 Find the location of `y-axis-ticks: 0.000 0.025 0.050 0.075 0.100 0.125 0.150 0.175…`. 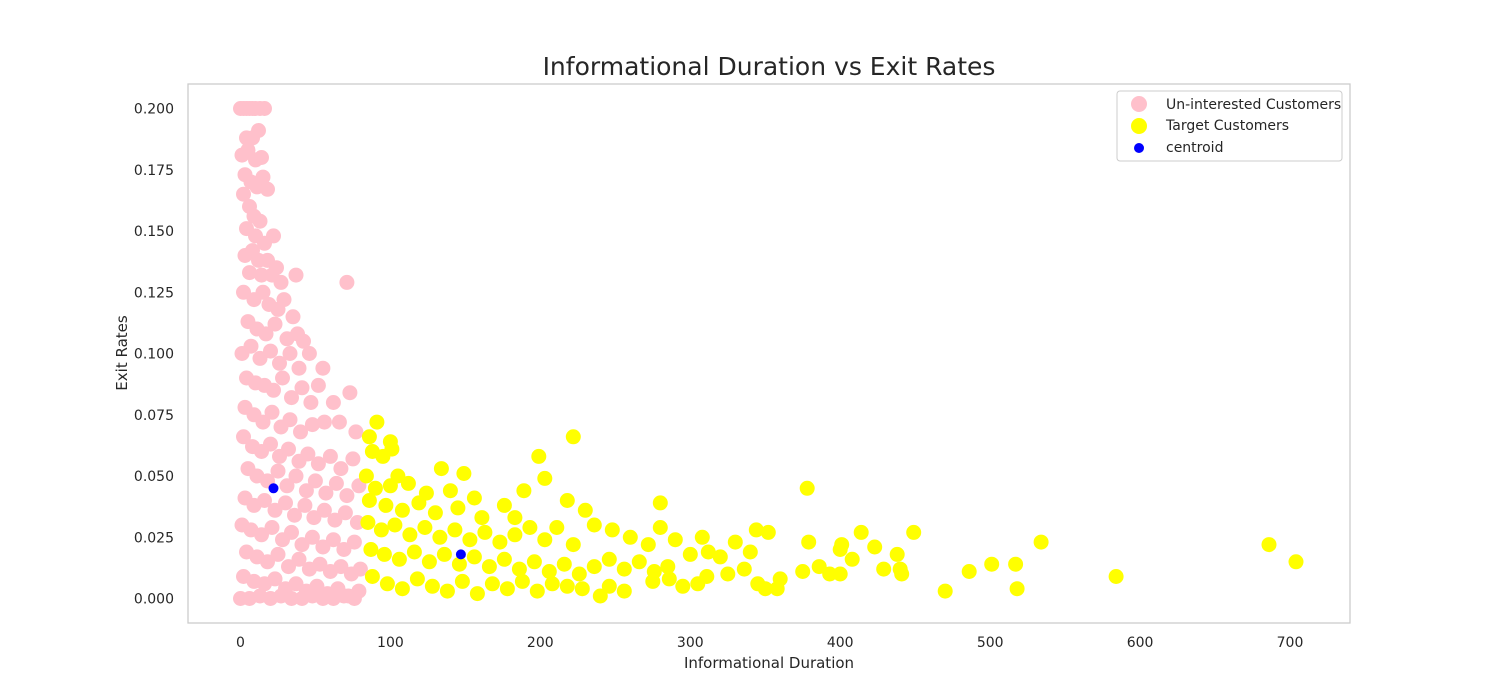

y-axis-ticks: 0.000 0.025 0.050 0.075 0.100 0.125 0.150 0.175… is located at coordinates (154, 355).